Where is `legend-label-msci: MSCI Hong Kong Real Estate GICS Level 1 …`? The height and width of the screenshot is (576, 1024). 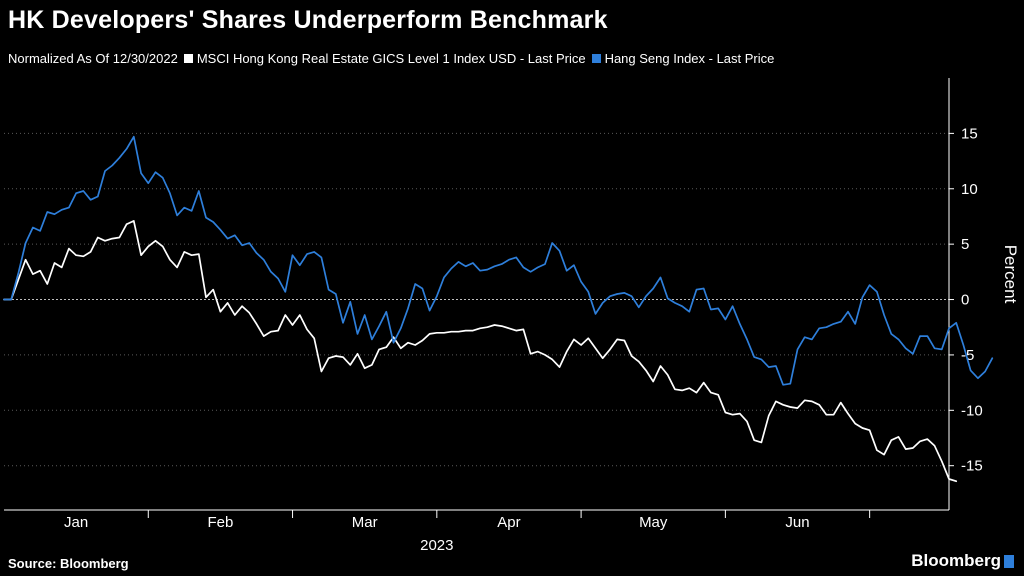 legend-label-msci: MSCI Hong Kong Real Estate GICS Level 1 … is located at coordinates (391, 58).